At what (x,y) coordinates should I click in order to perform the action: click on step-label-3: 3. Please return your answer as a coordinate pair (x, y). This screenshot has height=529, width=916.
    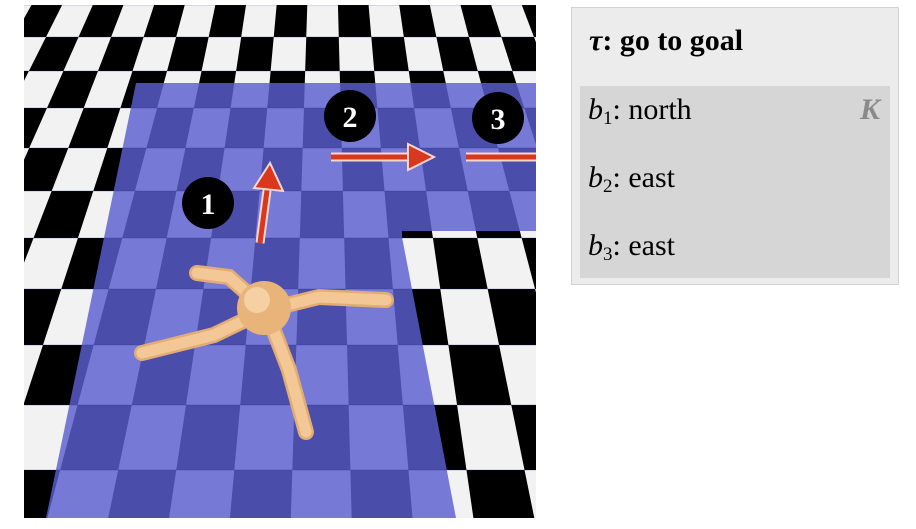
    Looking at the image, I should click on (498, 119).